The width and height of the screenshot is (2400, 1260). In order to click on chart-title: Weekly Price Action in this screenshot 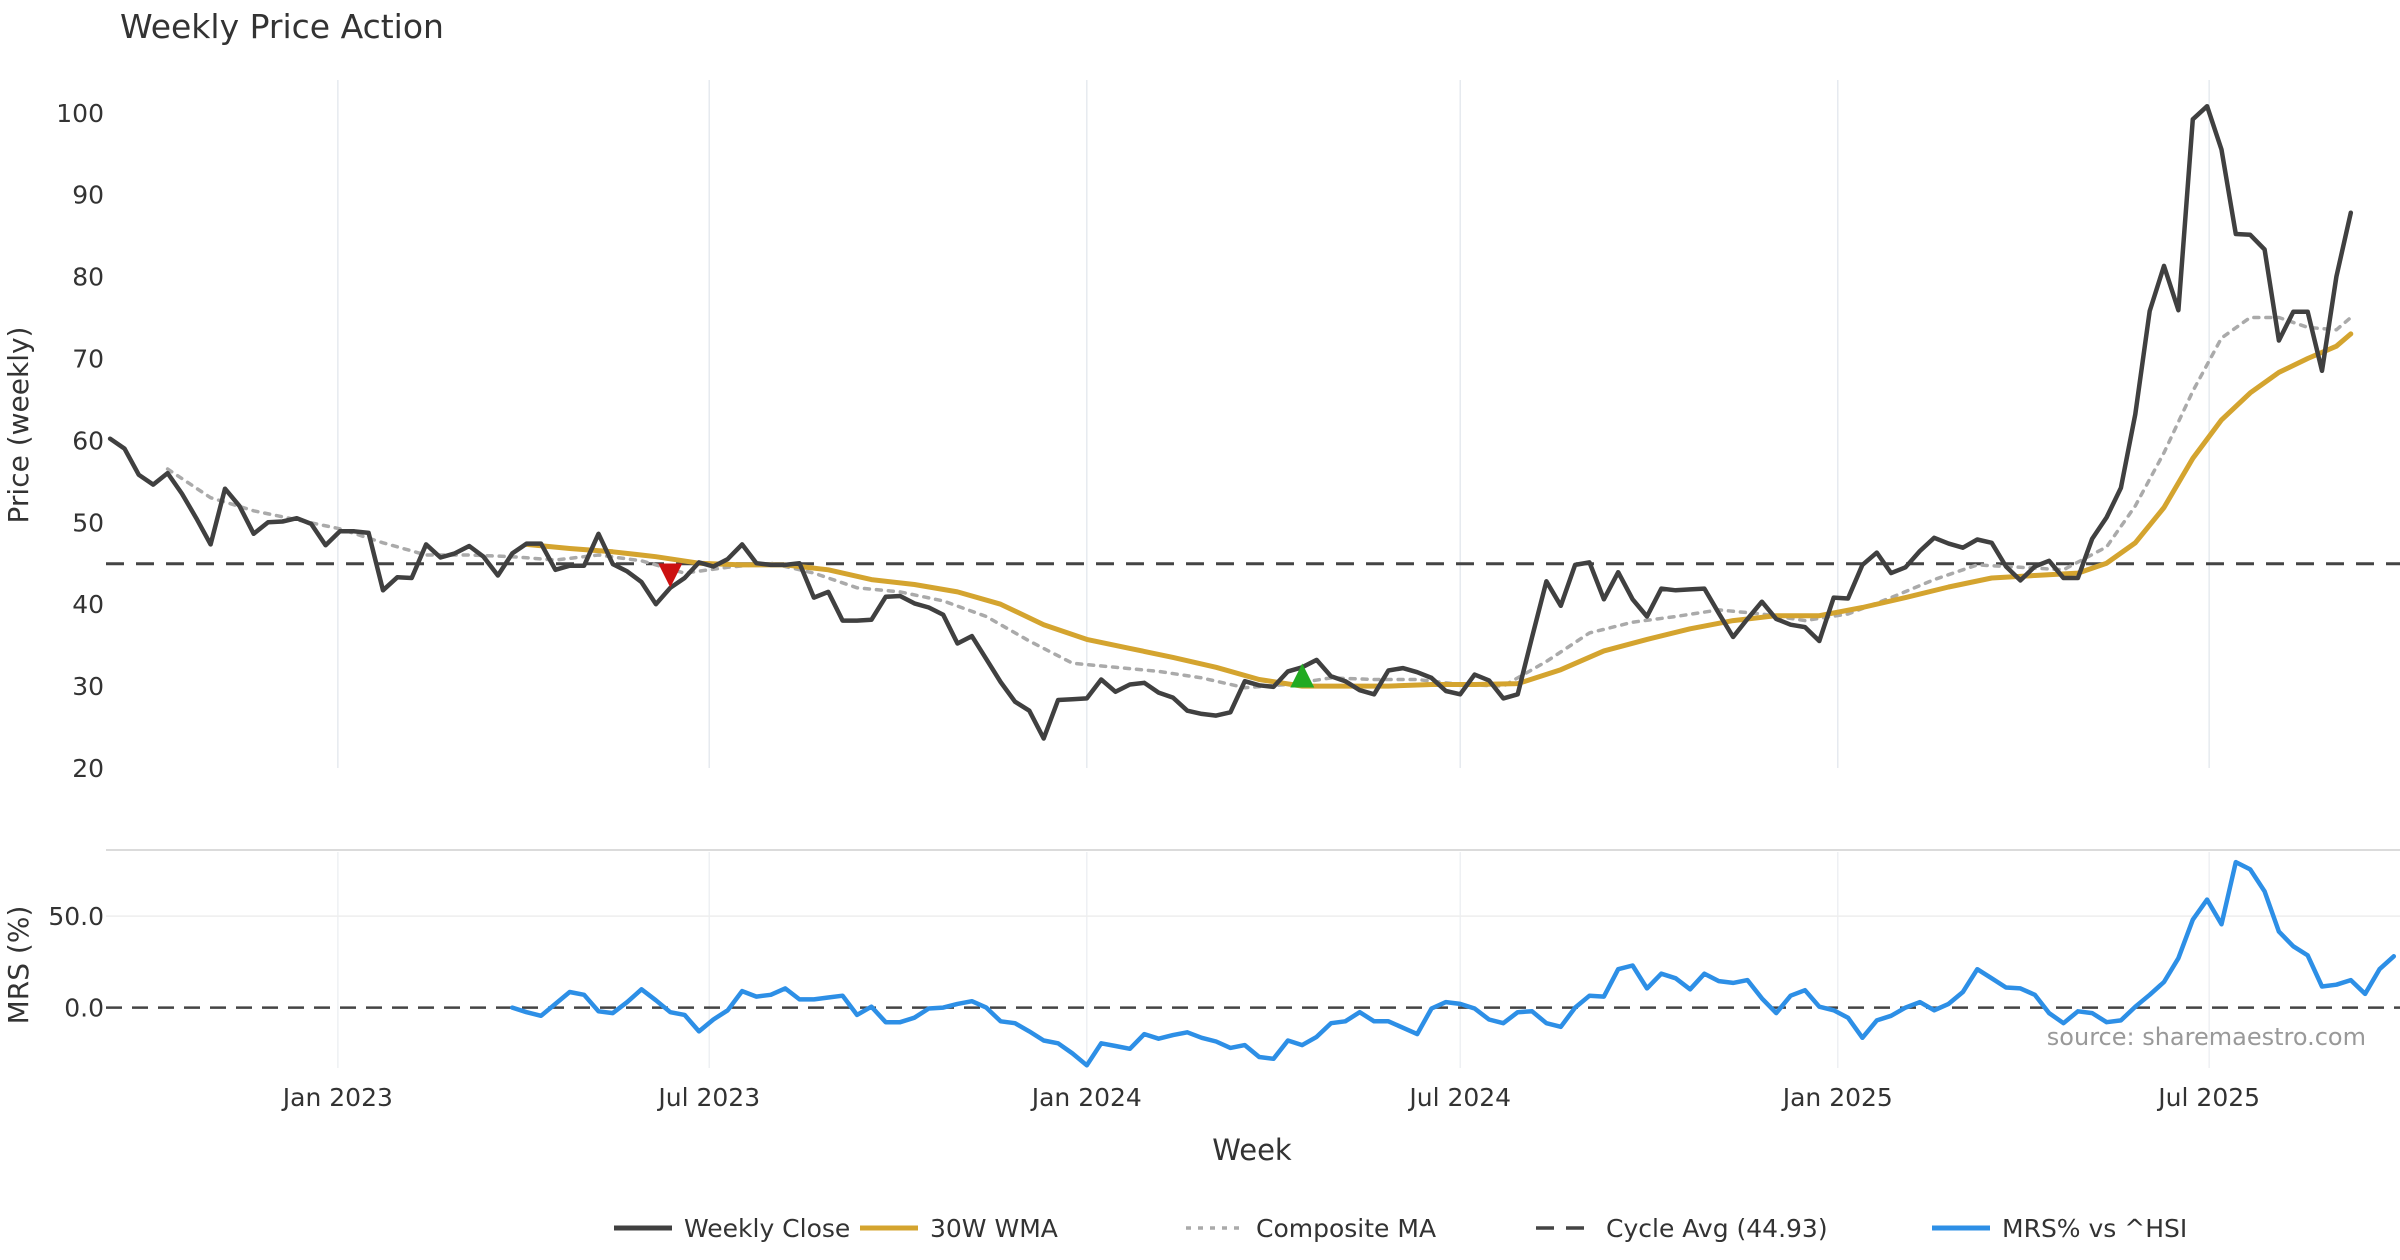, I will do `click(282, 26)`.